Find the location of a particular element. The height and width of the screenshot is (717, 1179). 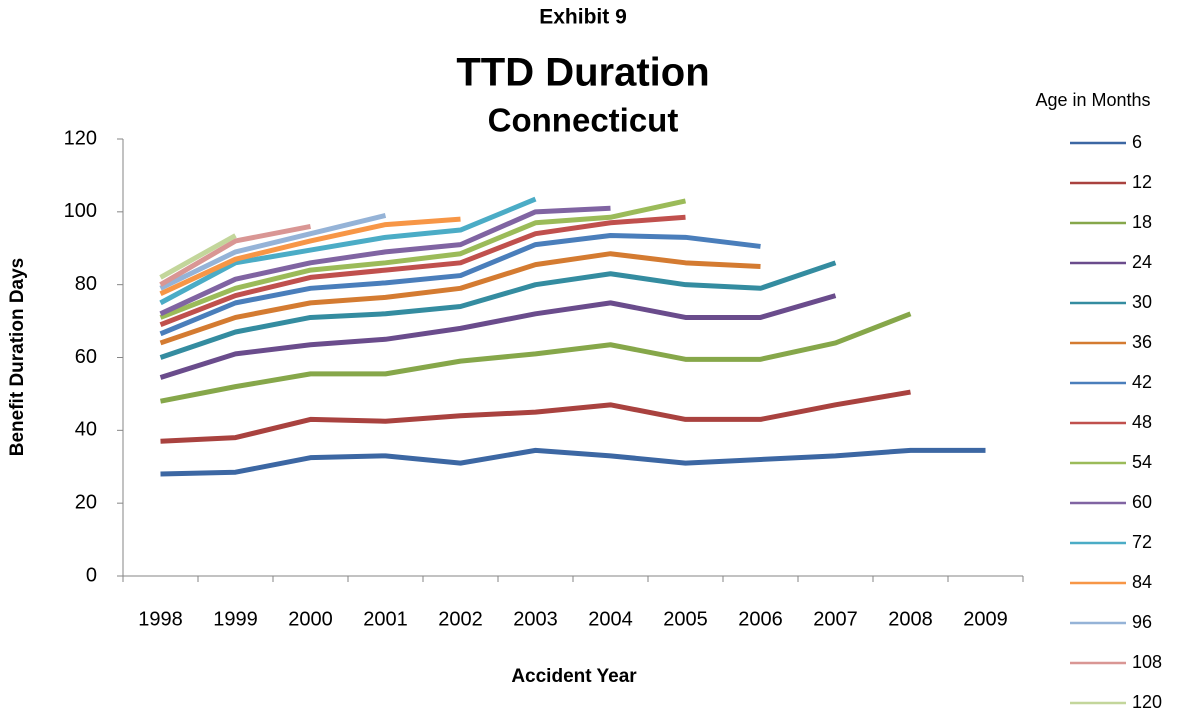

legend-label: 42 is located at coordinates (1142, 382).